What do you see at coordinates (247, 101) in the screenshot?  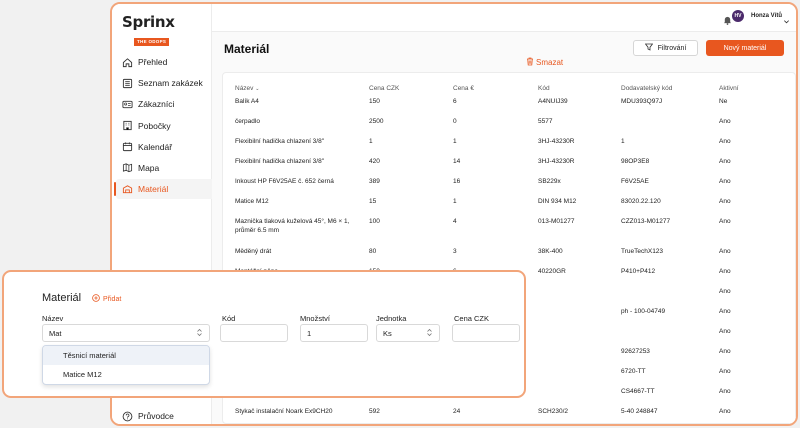 I see `table-cell: Balík A4` at bounding box center [247, 101].